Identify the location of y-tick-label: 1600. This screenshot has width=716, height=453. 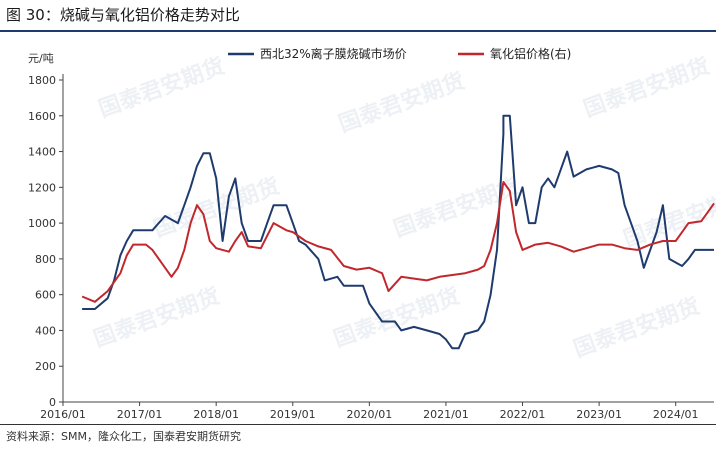
(42, 116).